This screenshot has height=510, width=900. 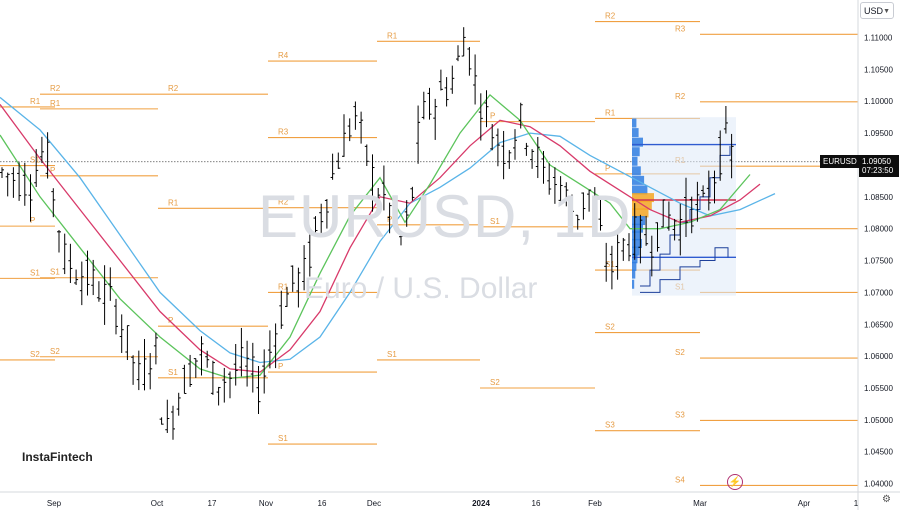 I want to click on x-tick-label: 17, so click(x=212, y=503).